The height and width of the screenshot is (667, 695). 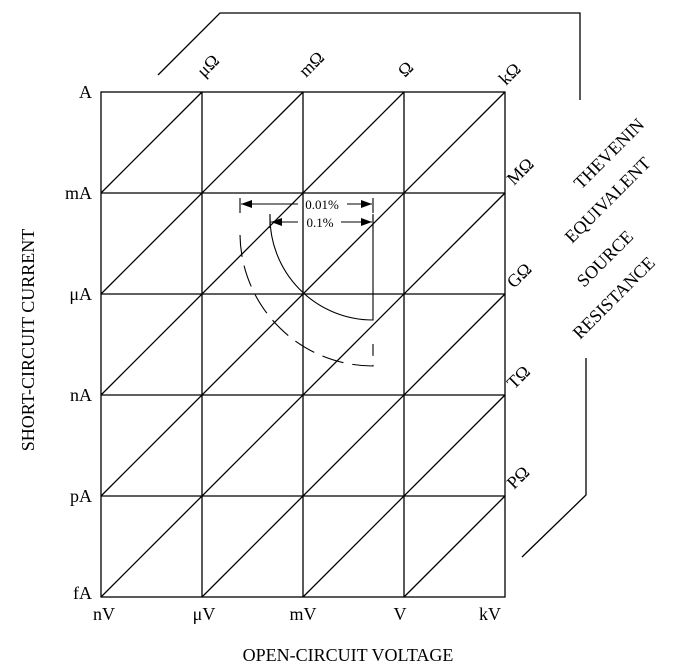 What do you see at coordinates (81, 496) in the screenshot?
I see `current-label-pa: pA` at bounding box center [81, 496].